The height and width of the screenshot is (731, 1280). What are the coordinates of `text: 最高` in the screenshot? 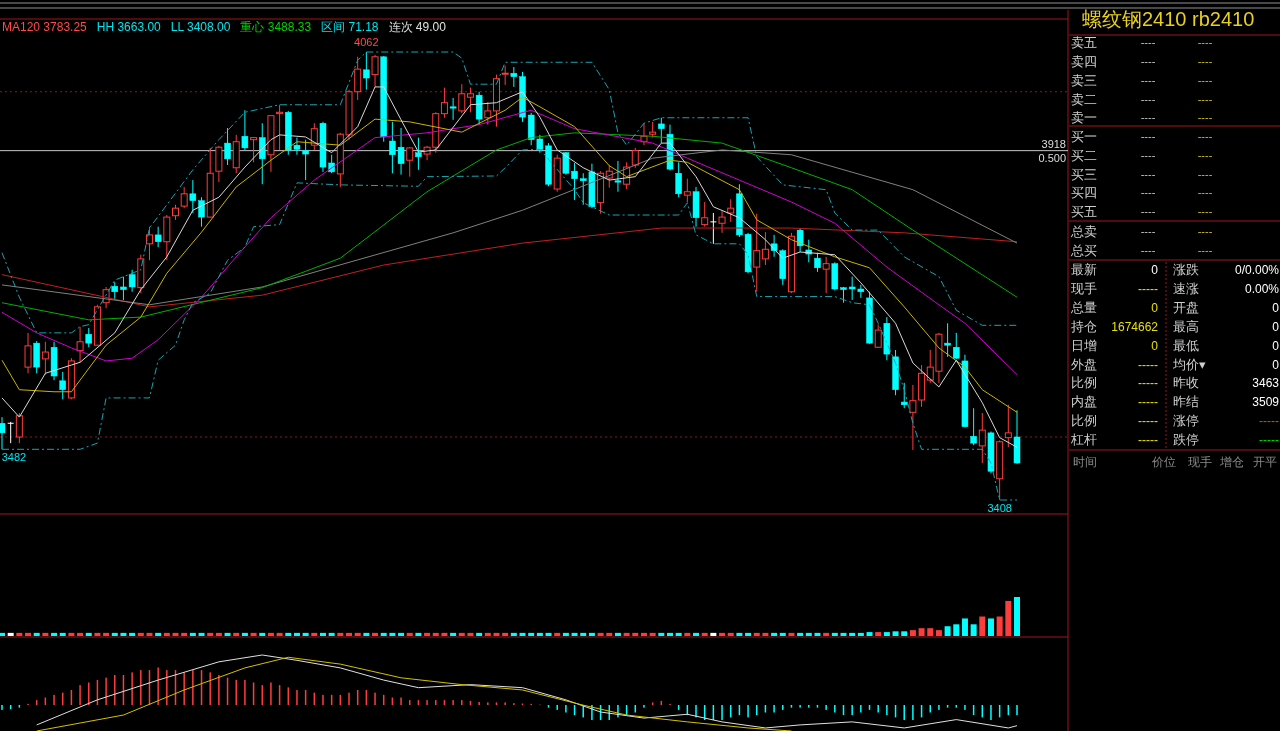 It's located at (1186, 326).